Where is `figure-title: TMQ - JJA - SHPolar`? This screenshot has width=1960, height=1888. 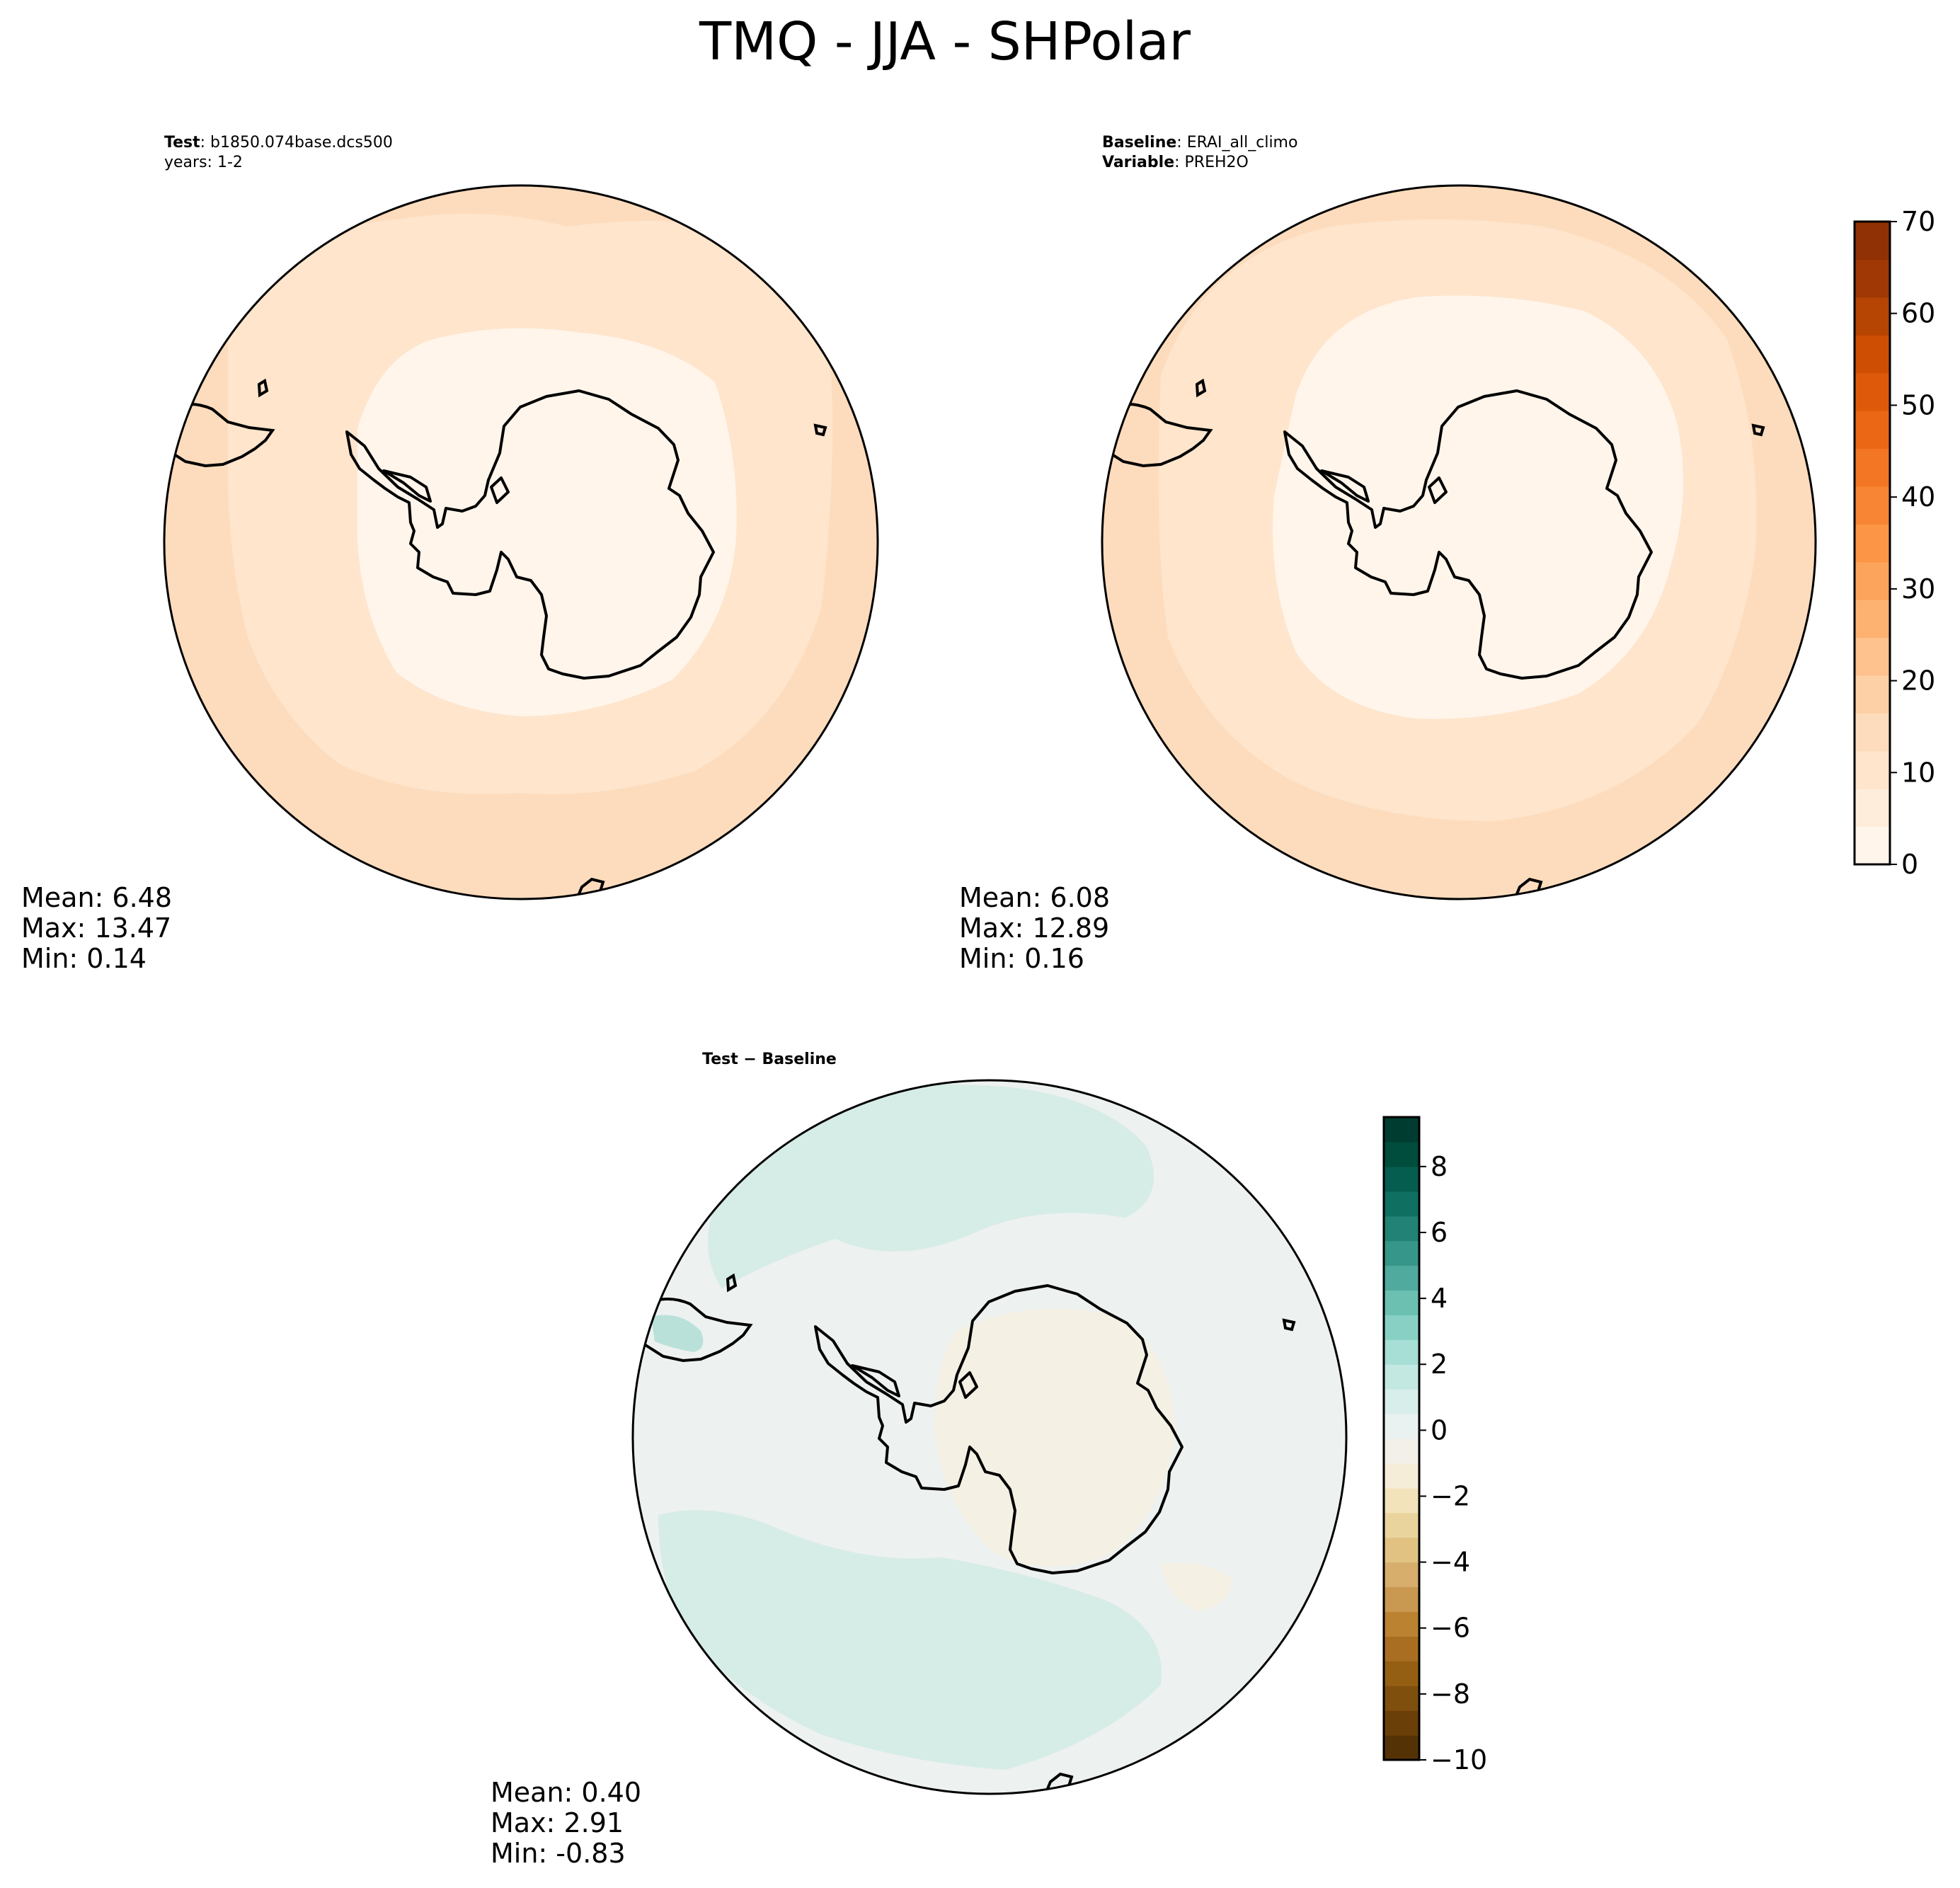 figure-title: TMQ - JJA - SHPolar is located at coordinates (945, 42).